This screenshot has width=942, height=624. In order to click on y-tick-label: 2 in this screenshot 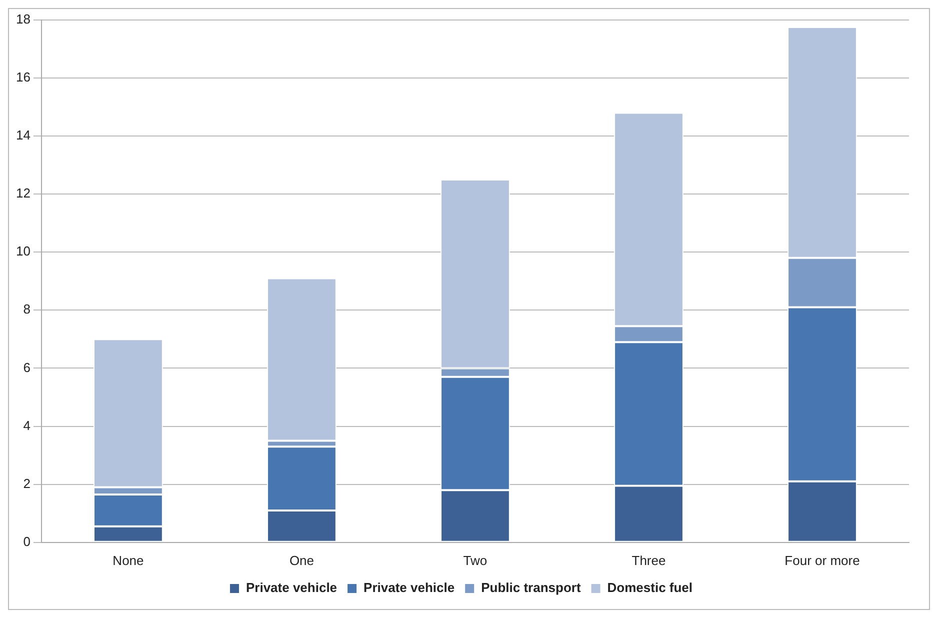, I will do `click(26, 483)`.